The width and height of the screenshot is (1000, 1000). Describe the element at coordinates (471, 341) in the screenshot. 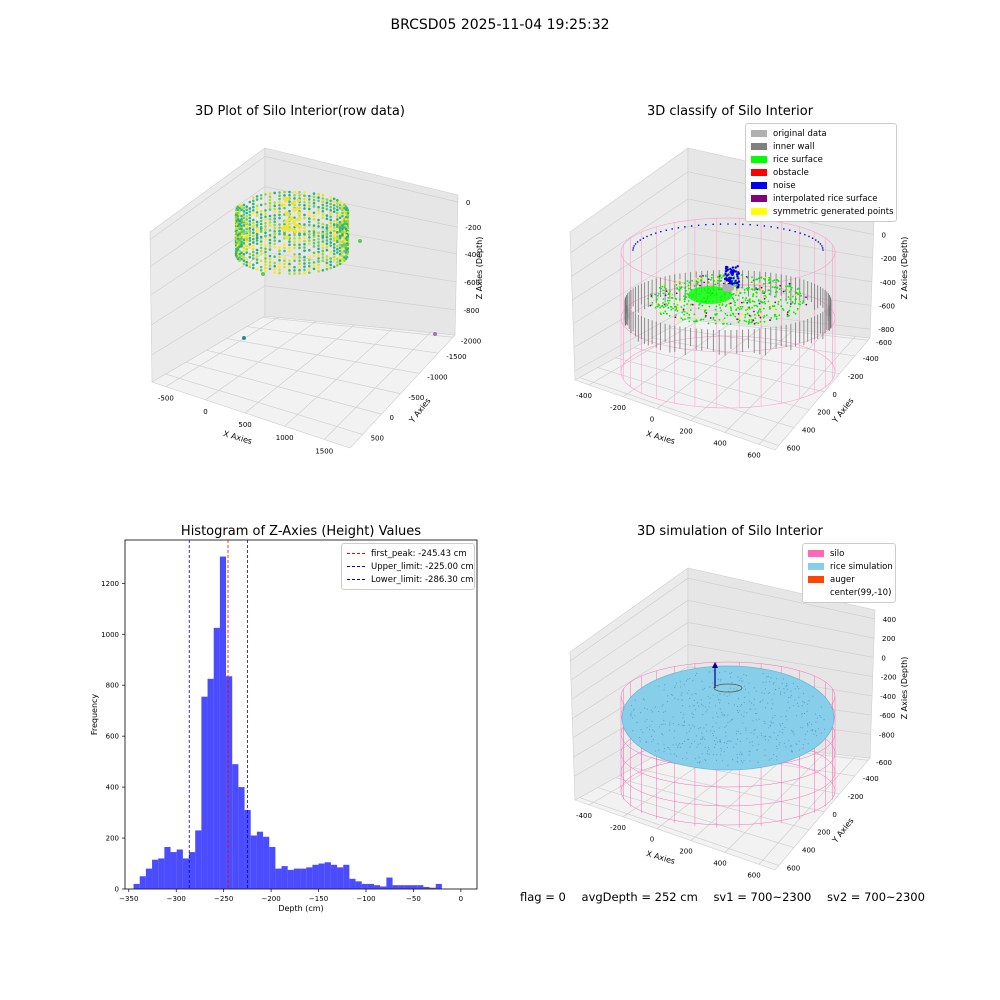

I see `y-tick-label: -2000` at that location.